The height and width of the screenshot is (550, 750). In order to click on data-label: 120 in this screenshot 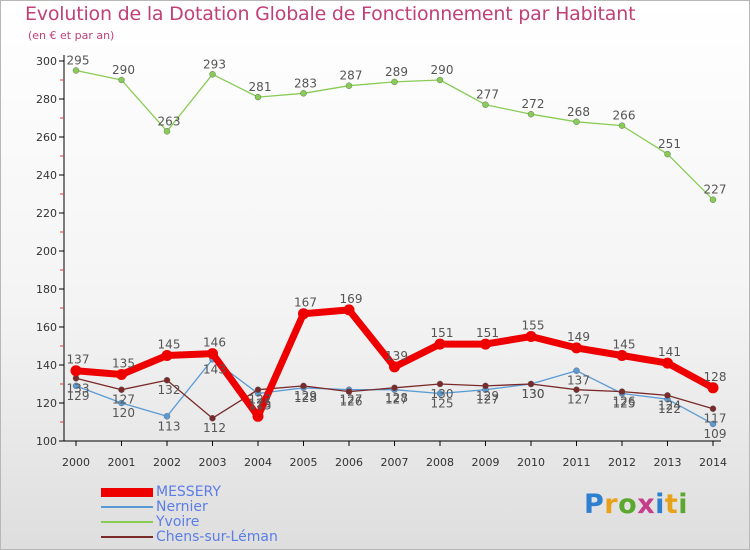, I will do `click(123, 413)`.